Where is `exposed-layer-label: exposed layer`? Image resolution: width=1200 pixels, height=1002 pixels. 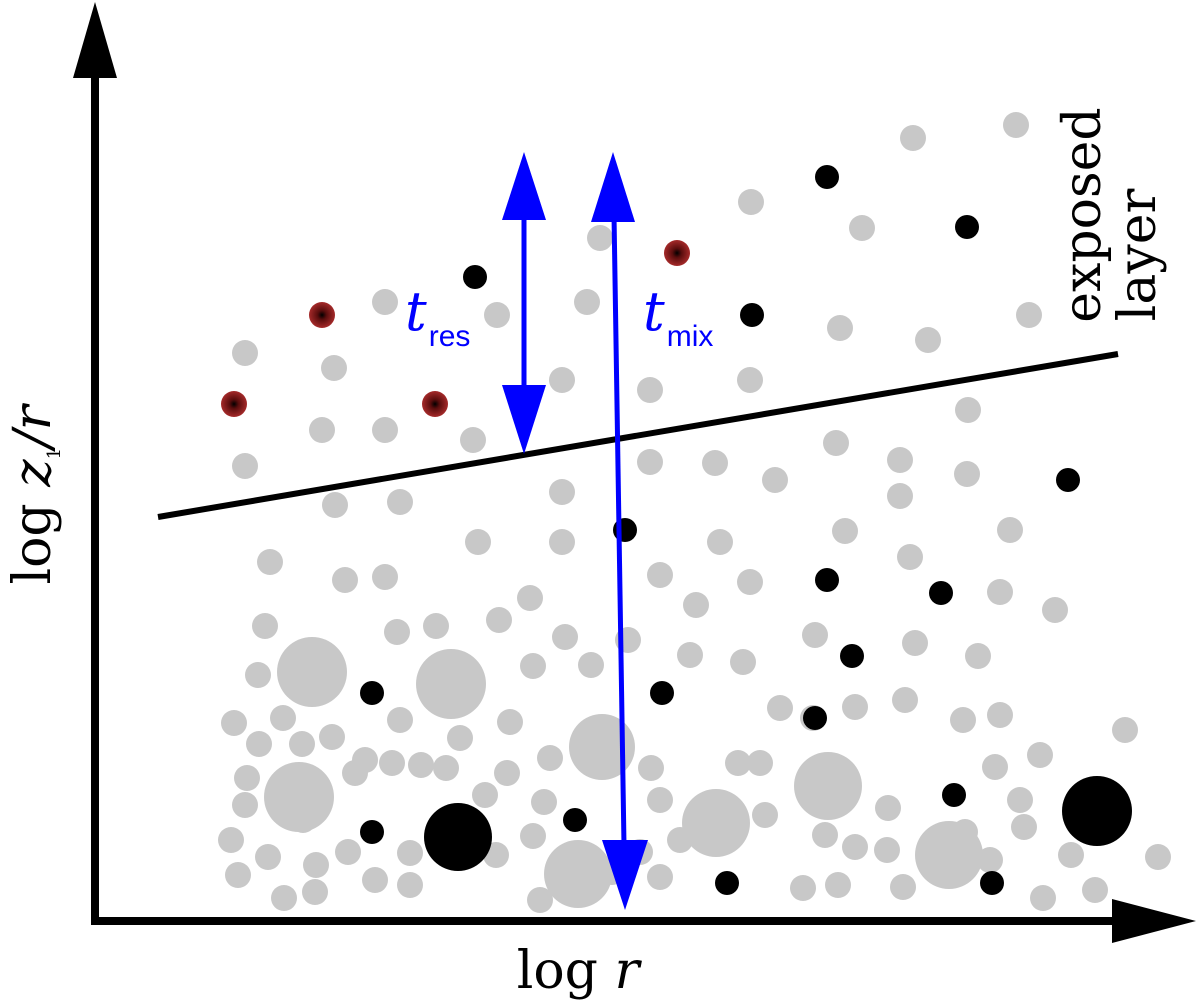 exposed-layer-label: exposed layer is located at coordinates (1110, 214).